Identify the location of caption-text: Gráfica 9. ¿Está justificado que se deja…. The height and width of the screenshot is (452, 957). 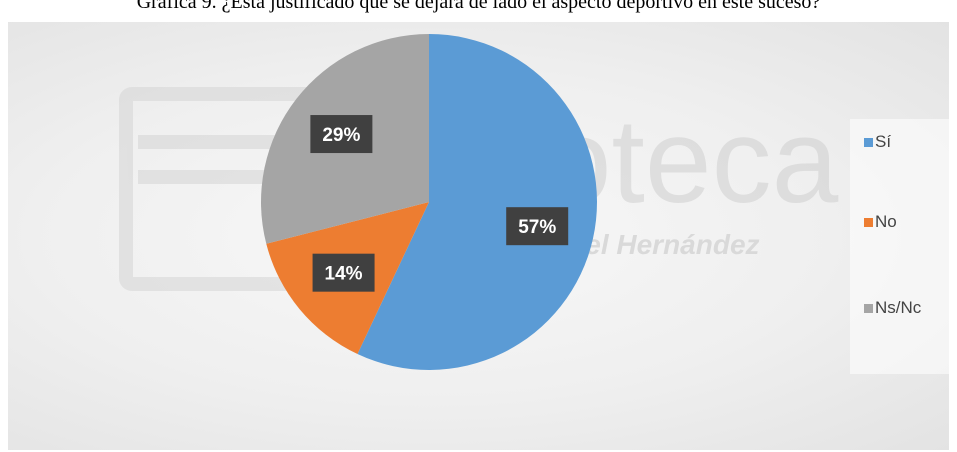
(478, 6).